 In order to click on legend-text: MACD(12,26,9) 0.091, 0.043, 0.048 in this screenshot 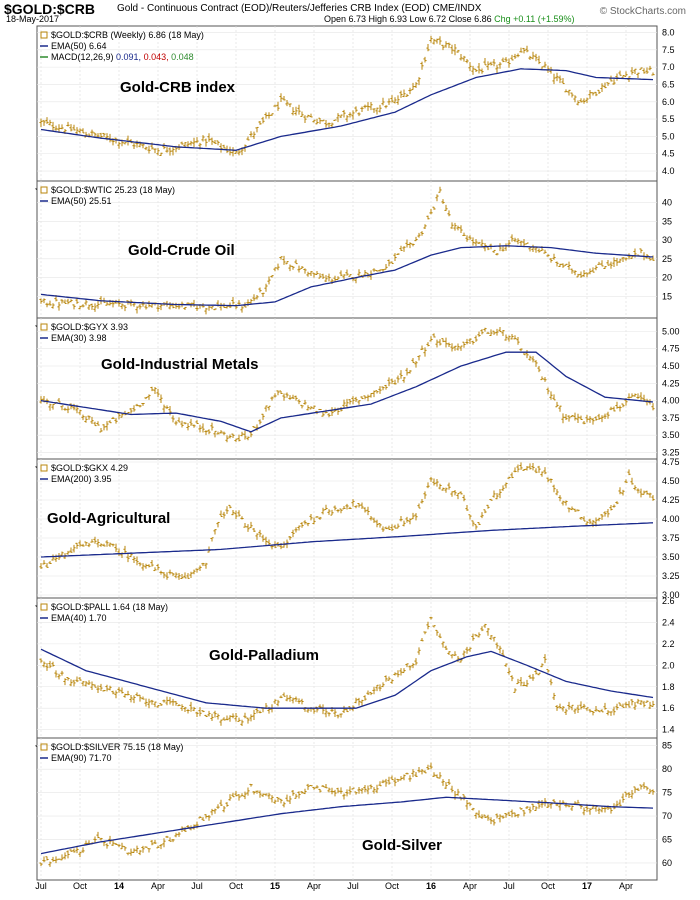, I will do `click(122, 57)`.